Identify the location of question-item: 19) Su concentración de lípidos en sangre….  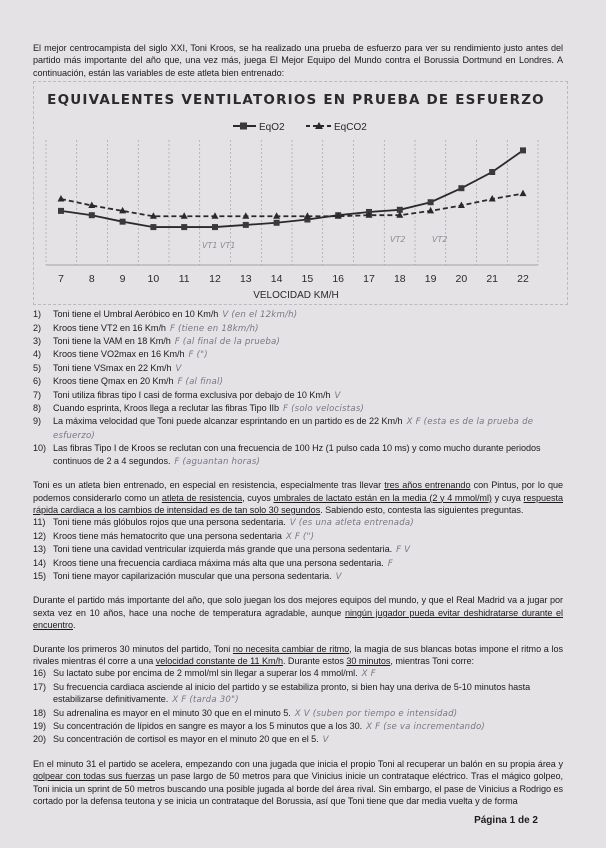
(298, 726).